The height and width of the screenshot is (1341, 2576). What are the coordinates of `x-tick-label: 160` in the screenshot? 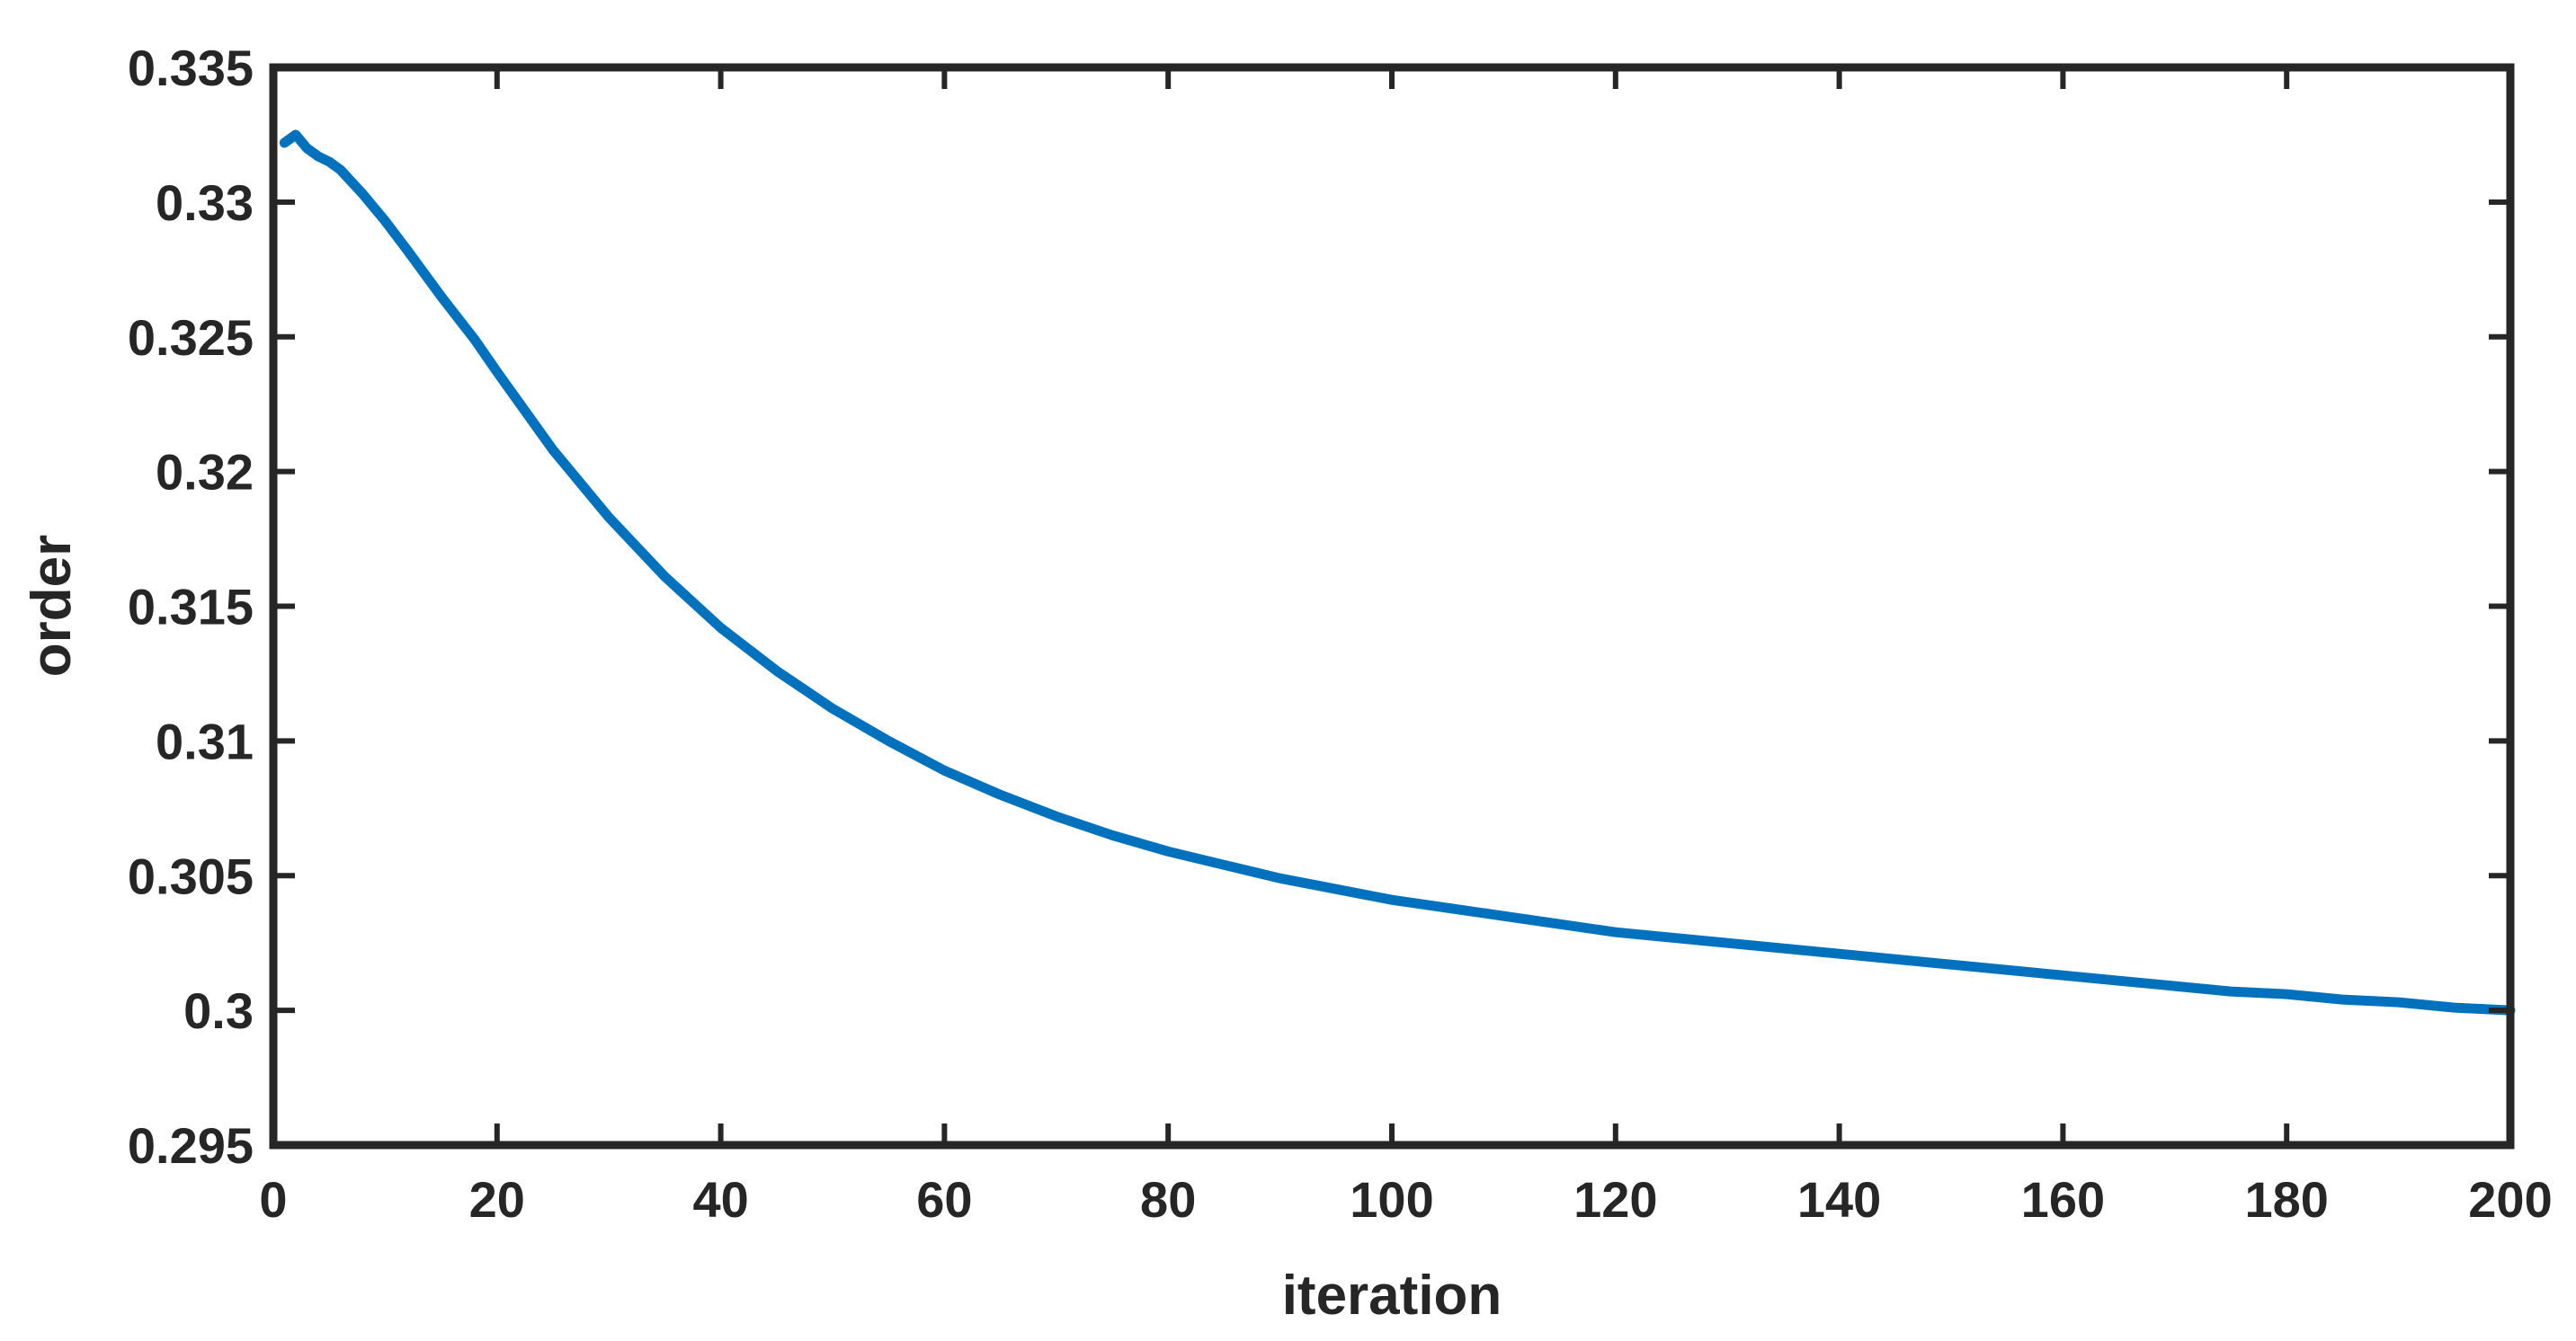 It's located at (2063, 1199).